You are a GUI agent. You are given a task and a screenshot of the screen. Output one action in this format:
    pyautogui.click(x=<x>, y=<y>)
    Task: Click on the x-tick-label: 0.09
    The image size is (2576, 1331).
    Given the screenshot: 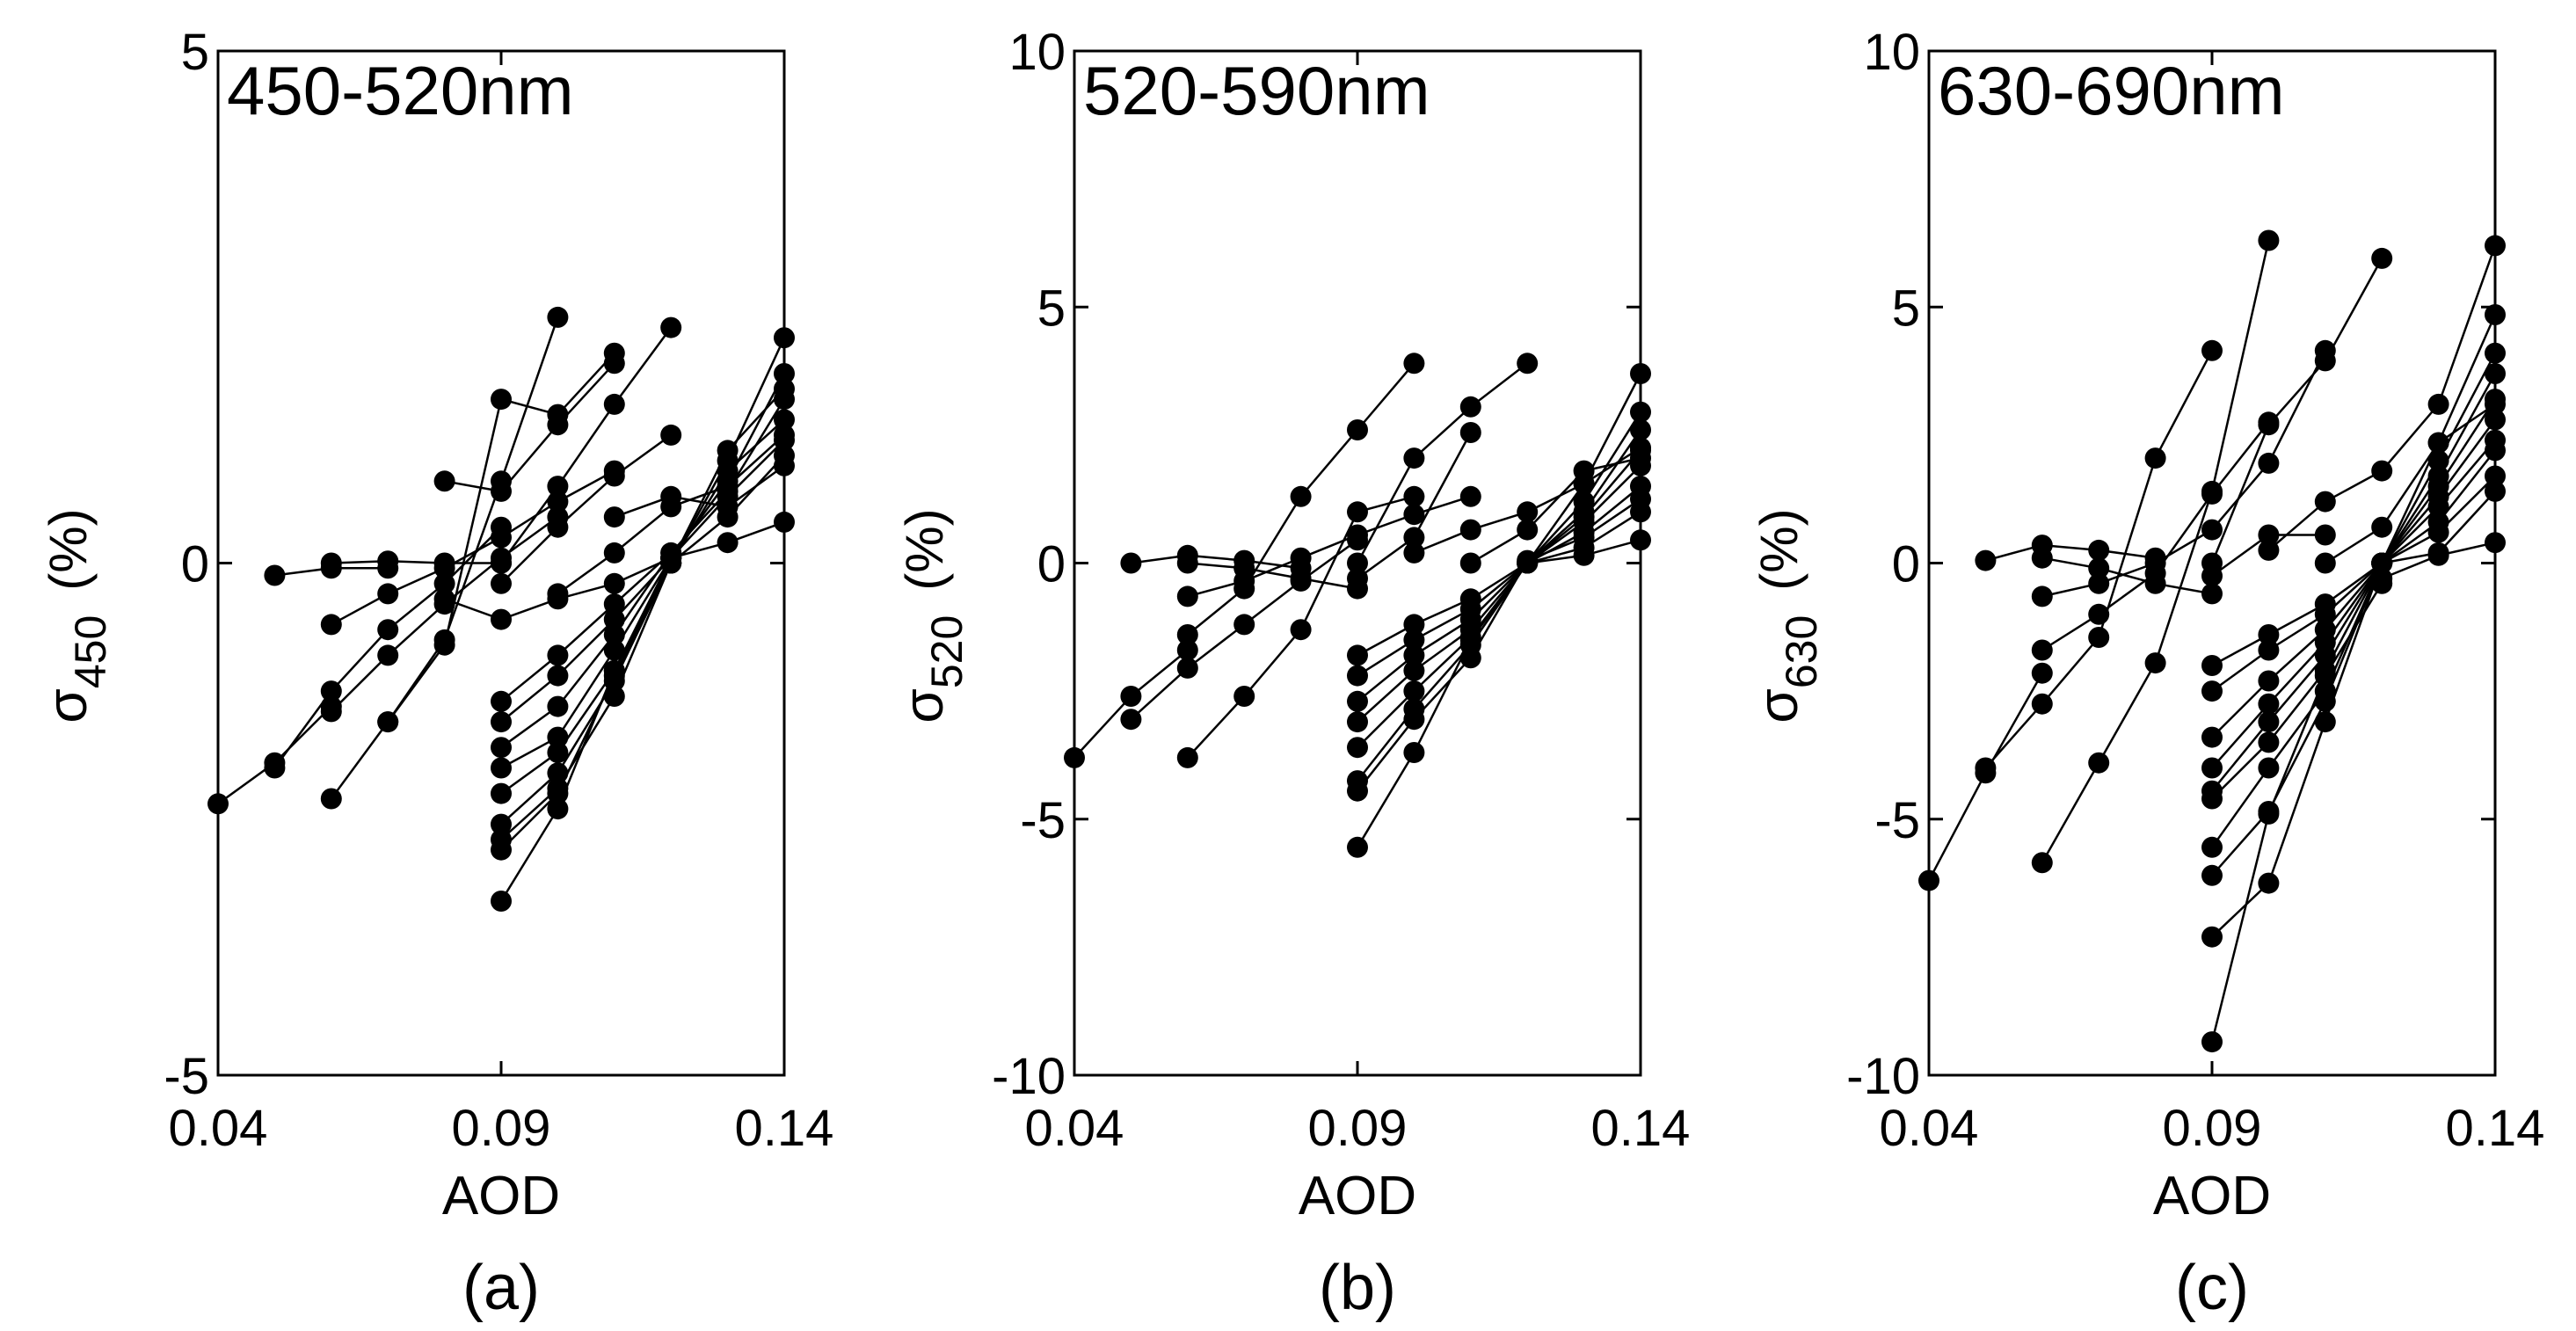 What is the action you would take?
    pyautogui.click(x=1358, y=1128)
    